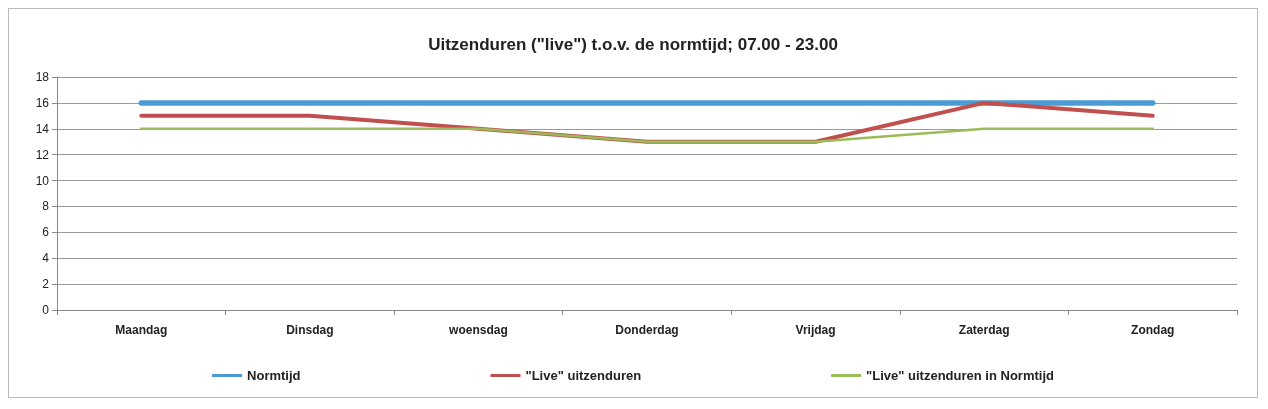 This screenshot has height=409, width=1268. I want to click on y-tick-label: 16, so click(42, 102).